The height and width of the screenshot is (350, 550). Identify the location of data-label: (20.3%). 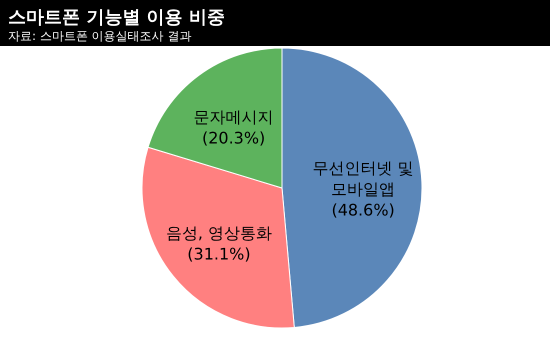
(234, 138).